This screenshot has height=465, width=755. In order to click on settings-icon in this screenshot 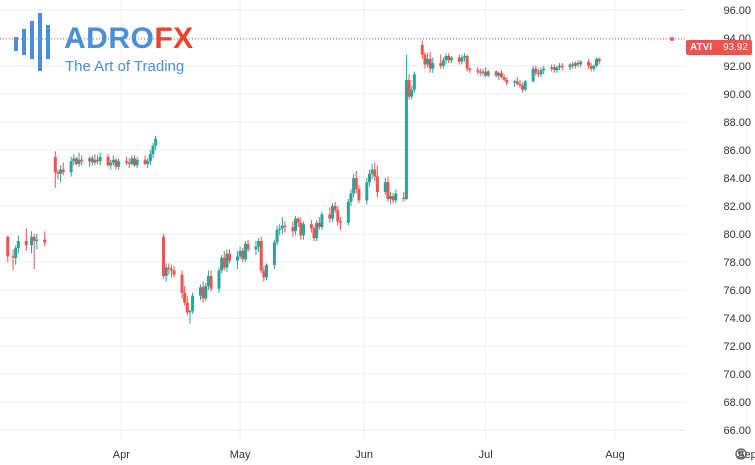, I will do `click(741, 454)`.